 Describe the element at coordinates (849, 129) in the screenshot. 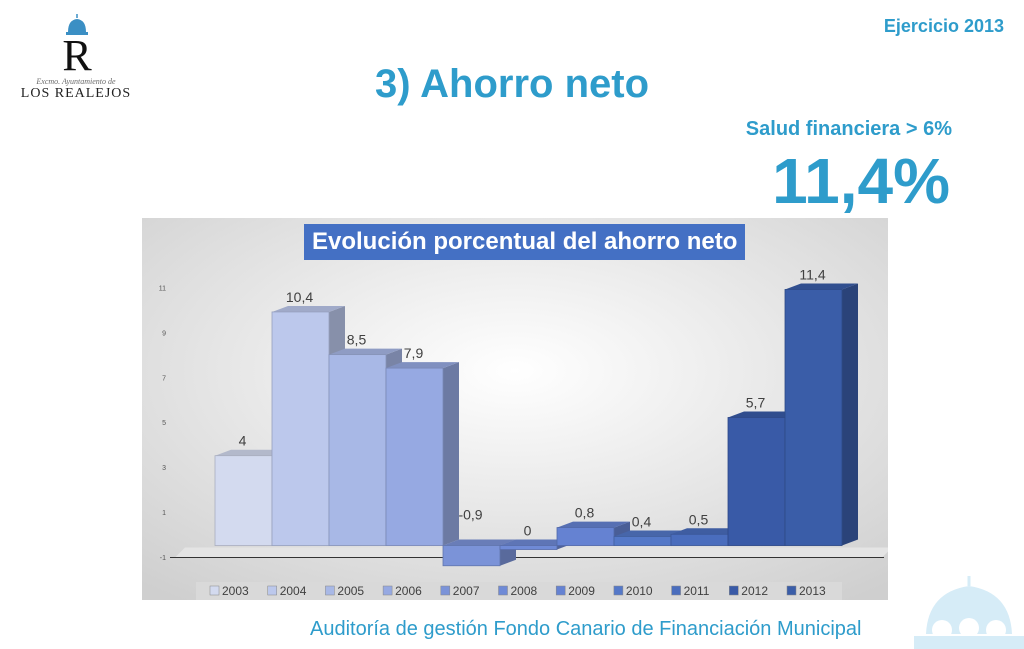

I see `health-label: Salud financiera > 6%` at that location.